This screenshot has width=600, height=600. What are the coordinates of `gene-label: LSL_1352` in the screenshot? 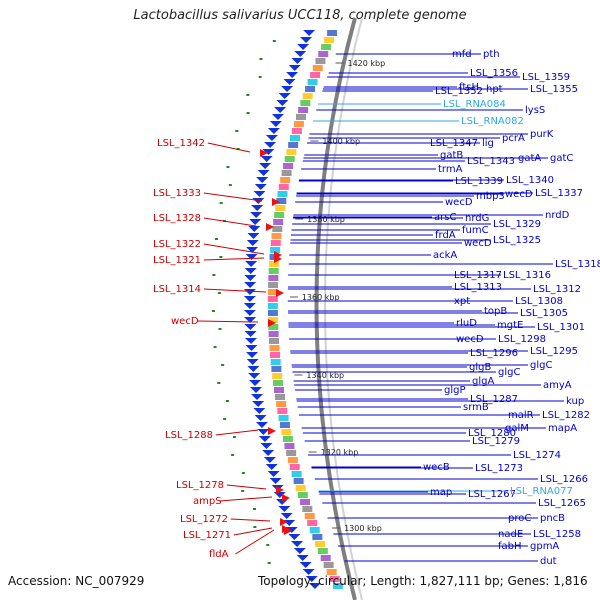 It's located at (459, 91).